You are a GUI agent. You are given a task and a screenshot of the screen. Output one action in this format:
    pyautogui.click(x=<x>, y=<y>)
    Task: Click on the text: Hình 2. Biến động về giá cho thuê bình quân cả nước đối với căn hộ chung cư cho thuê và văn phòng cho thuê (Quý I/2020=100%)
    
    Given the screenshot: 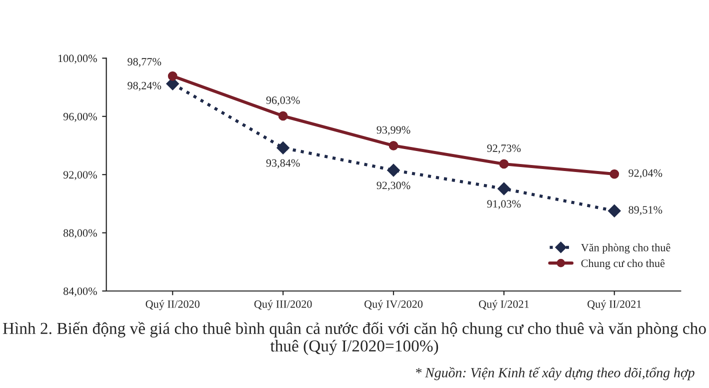 What is the action you would take?
    pyautogui.click(x=354, y=339)
    